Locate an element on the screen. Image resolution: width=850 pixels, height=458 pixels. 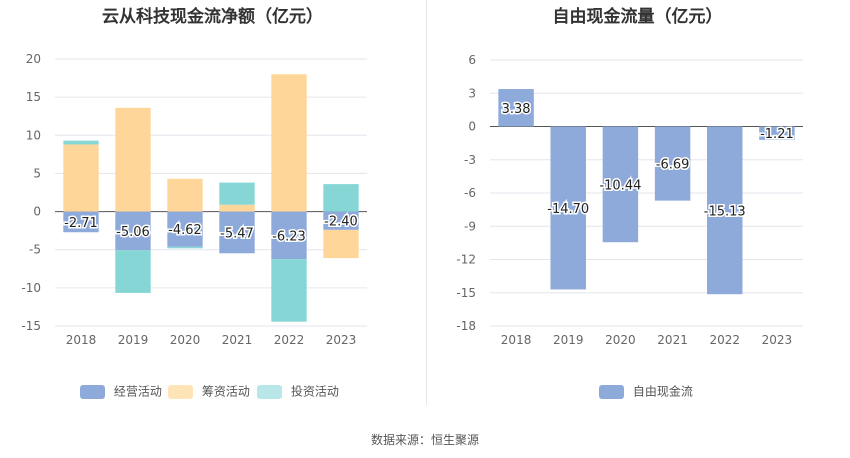
right-chart-data-label: -15.13 is located at coordinates (725, 211).